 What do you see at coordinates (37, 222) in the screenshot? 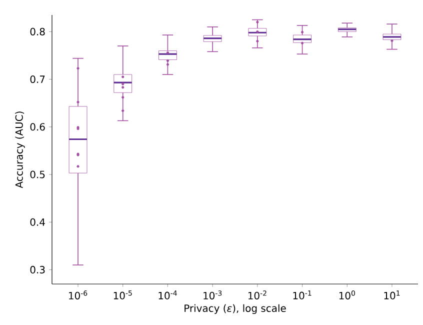
I see `y-tick-label: 0.4` at bounding box center [37, 222].